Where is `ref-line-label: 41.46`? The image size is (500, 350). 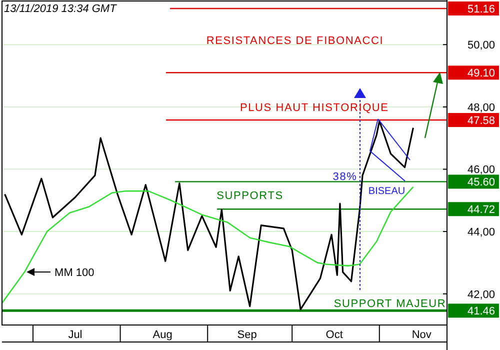
ref-line-label: 41.46 is located at coordinates (481, 312).